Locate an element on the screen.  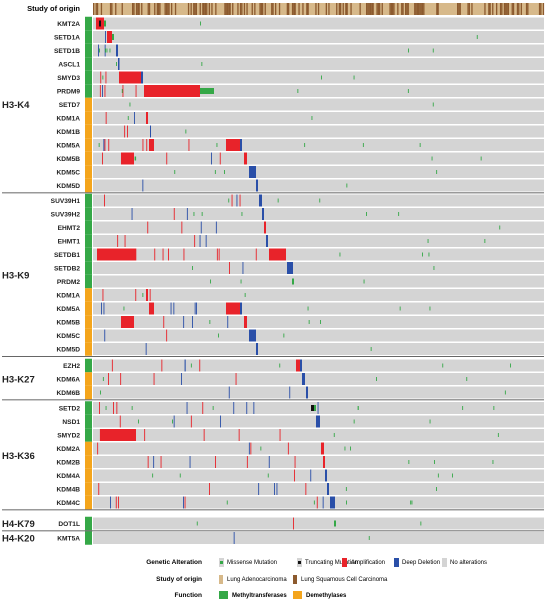
gene-row-ehmt2: EHMT2 is located at coordinates (301, 227).